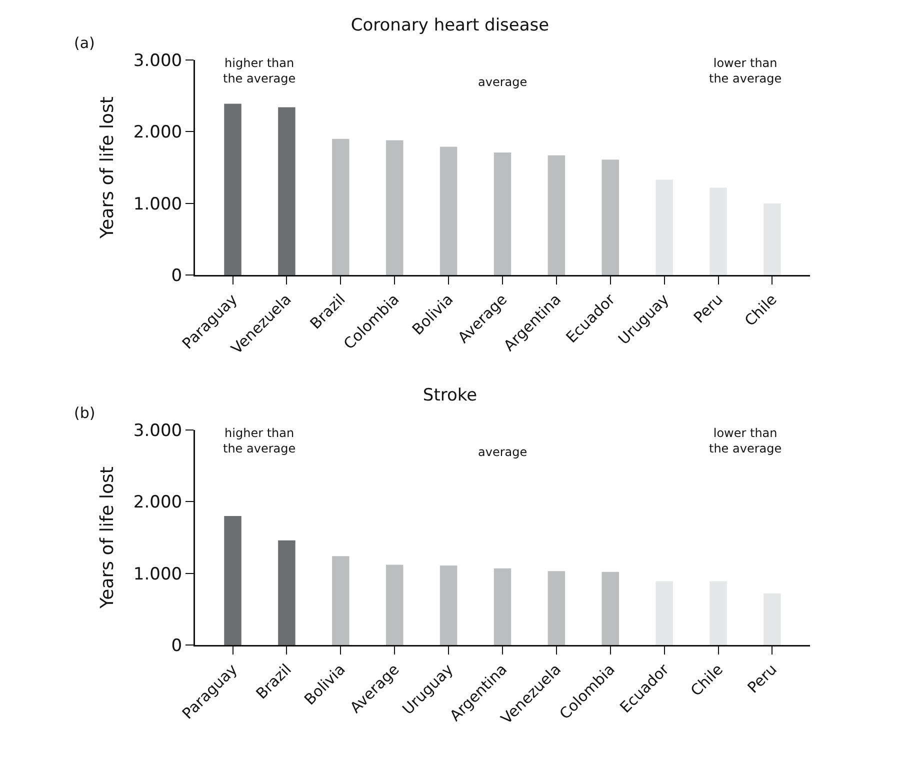  What do you see at coordinates (450, 395) in the screenshot?
I see `chart-title: Stroke` at bounding box center [450, 395].